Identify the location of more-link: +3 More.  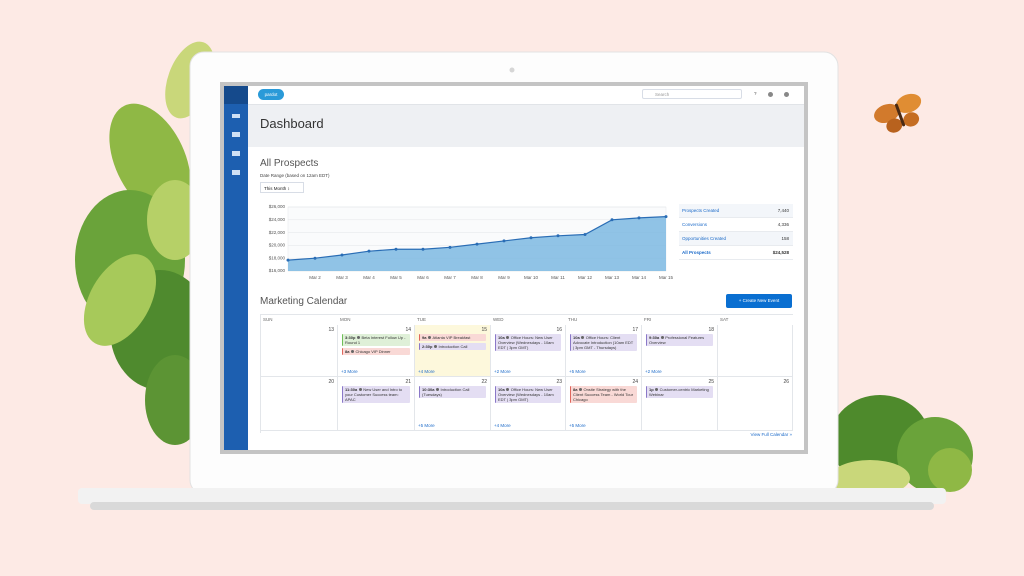
(349, 371).